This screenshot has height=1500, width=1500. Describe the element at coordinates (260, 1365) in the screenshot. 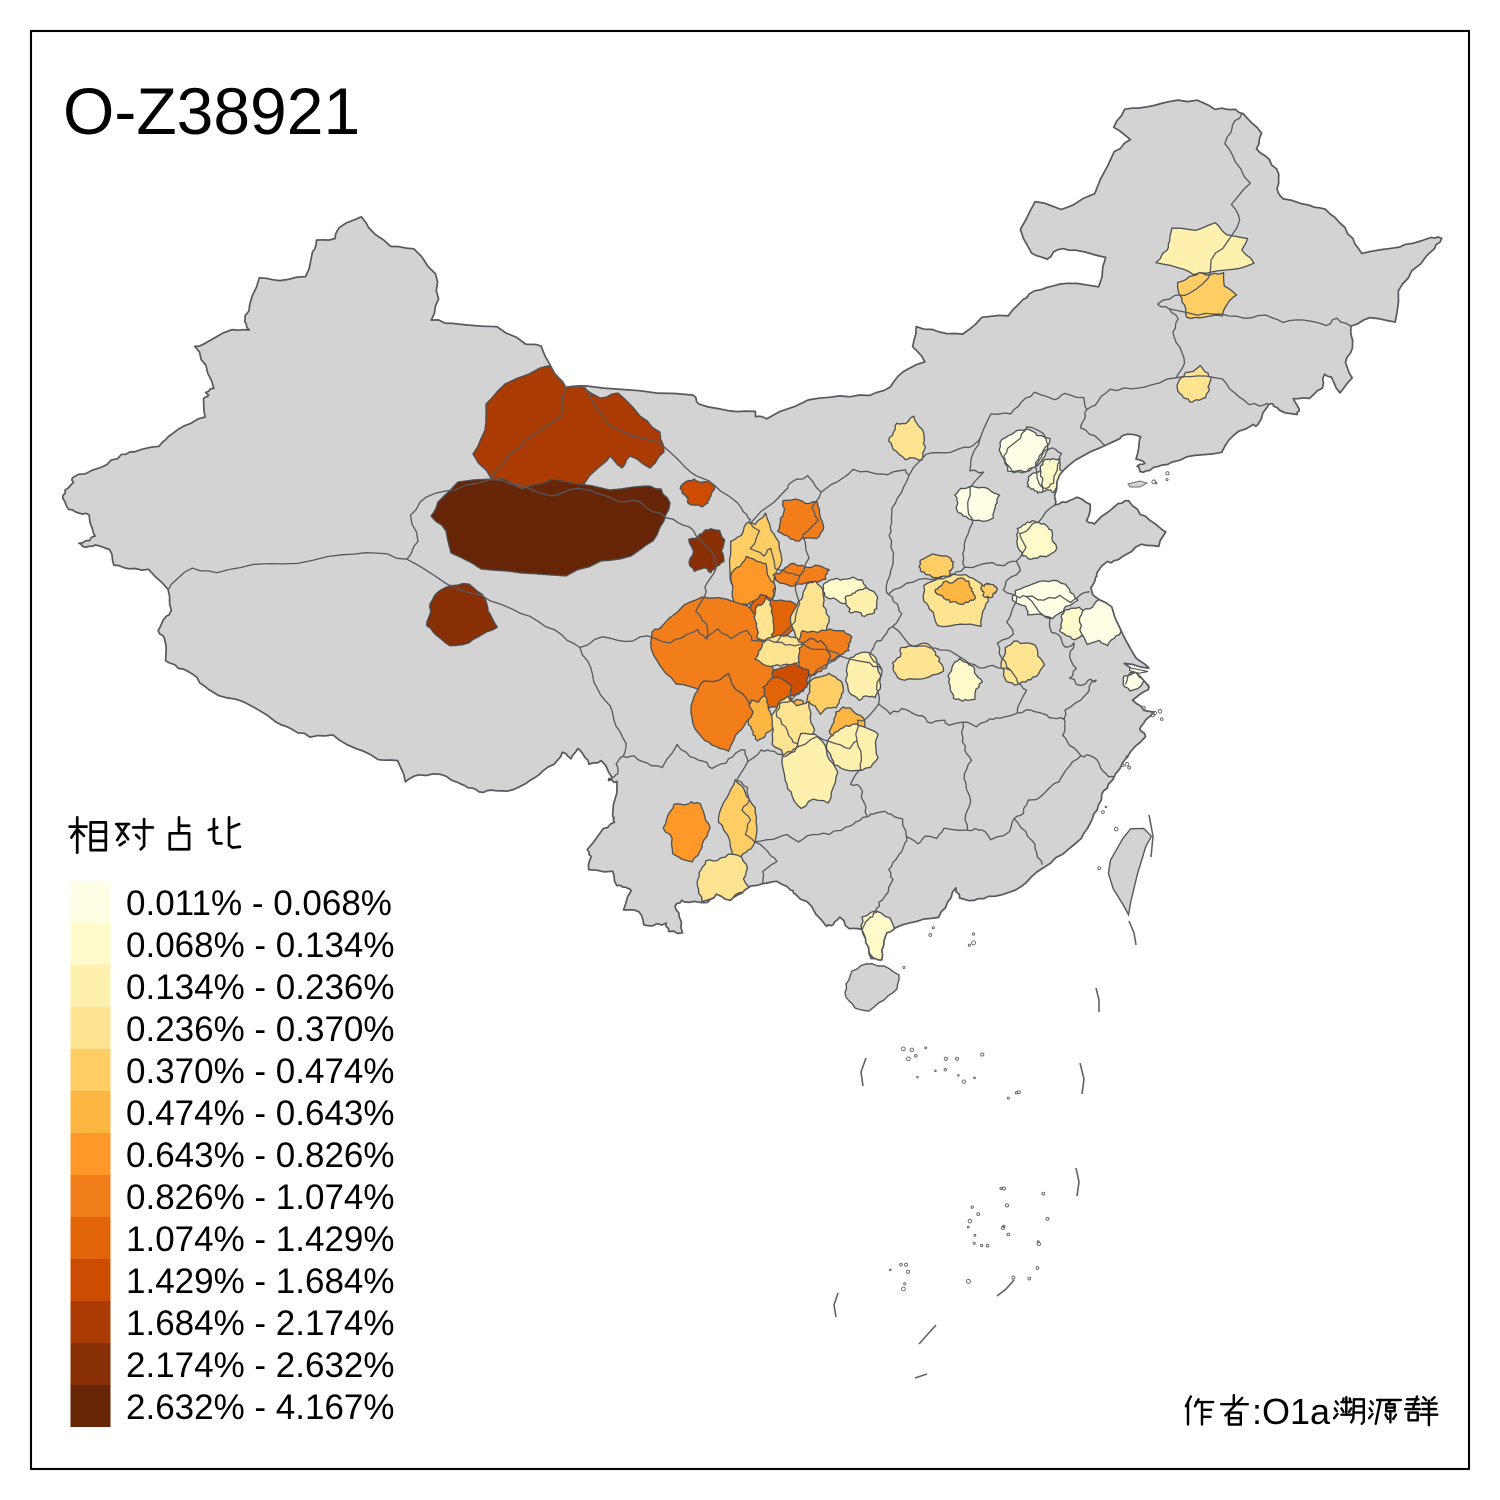

I see `svg-text: 2.174% - 2.632%` at that location.